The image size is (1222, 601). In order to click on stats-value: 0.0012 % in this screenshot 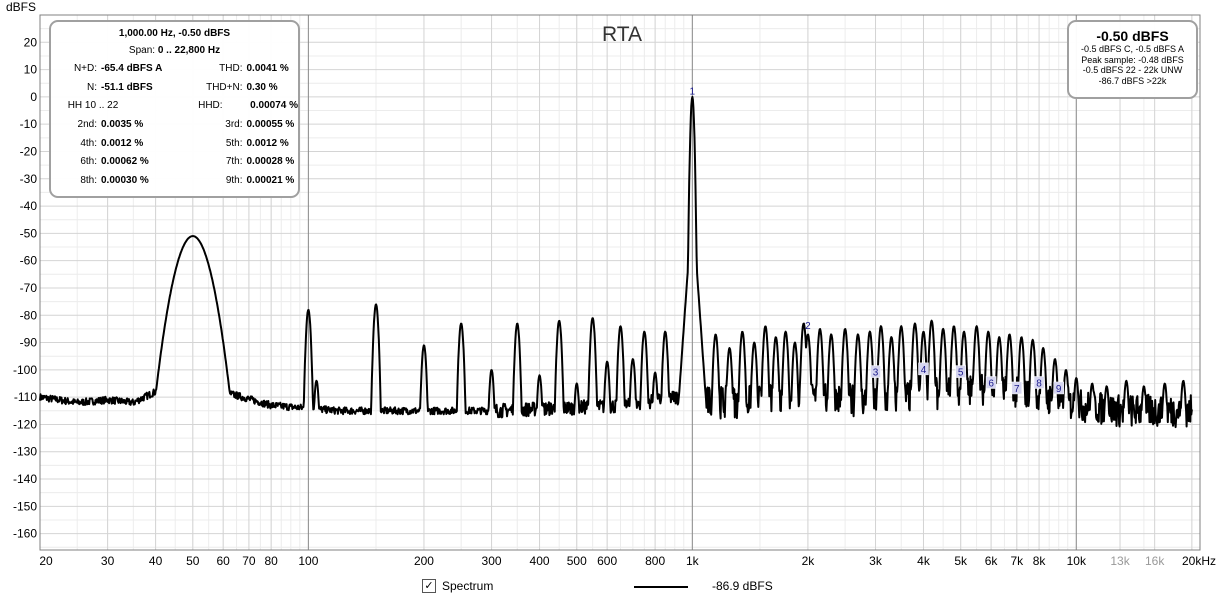, I will do `click(122, 143)`.